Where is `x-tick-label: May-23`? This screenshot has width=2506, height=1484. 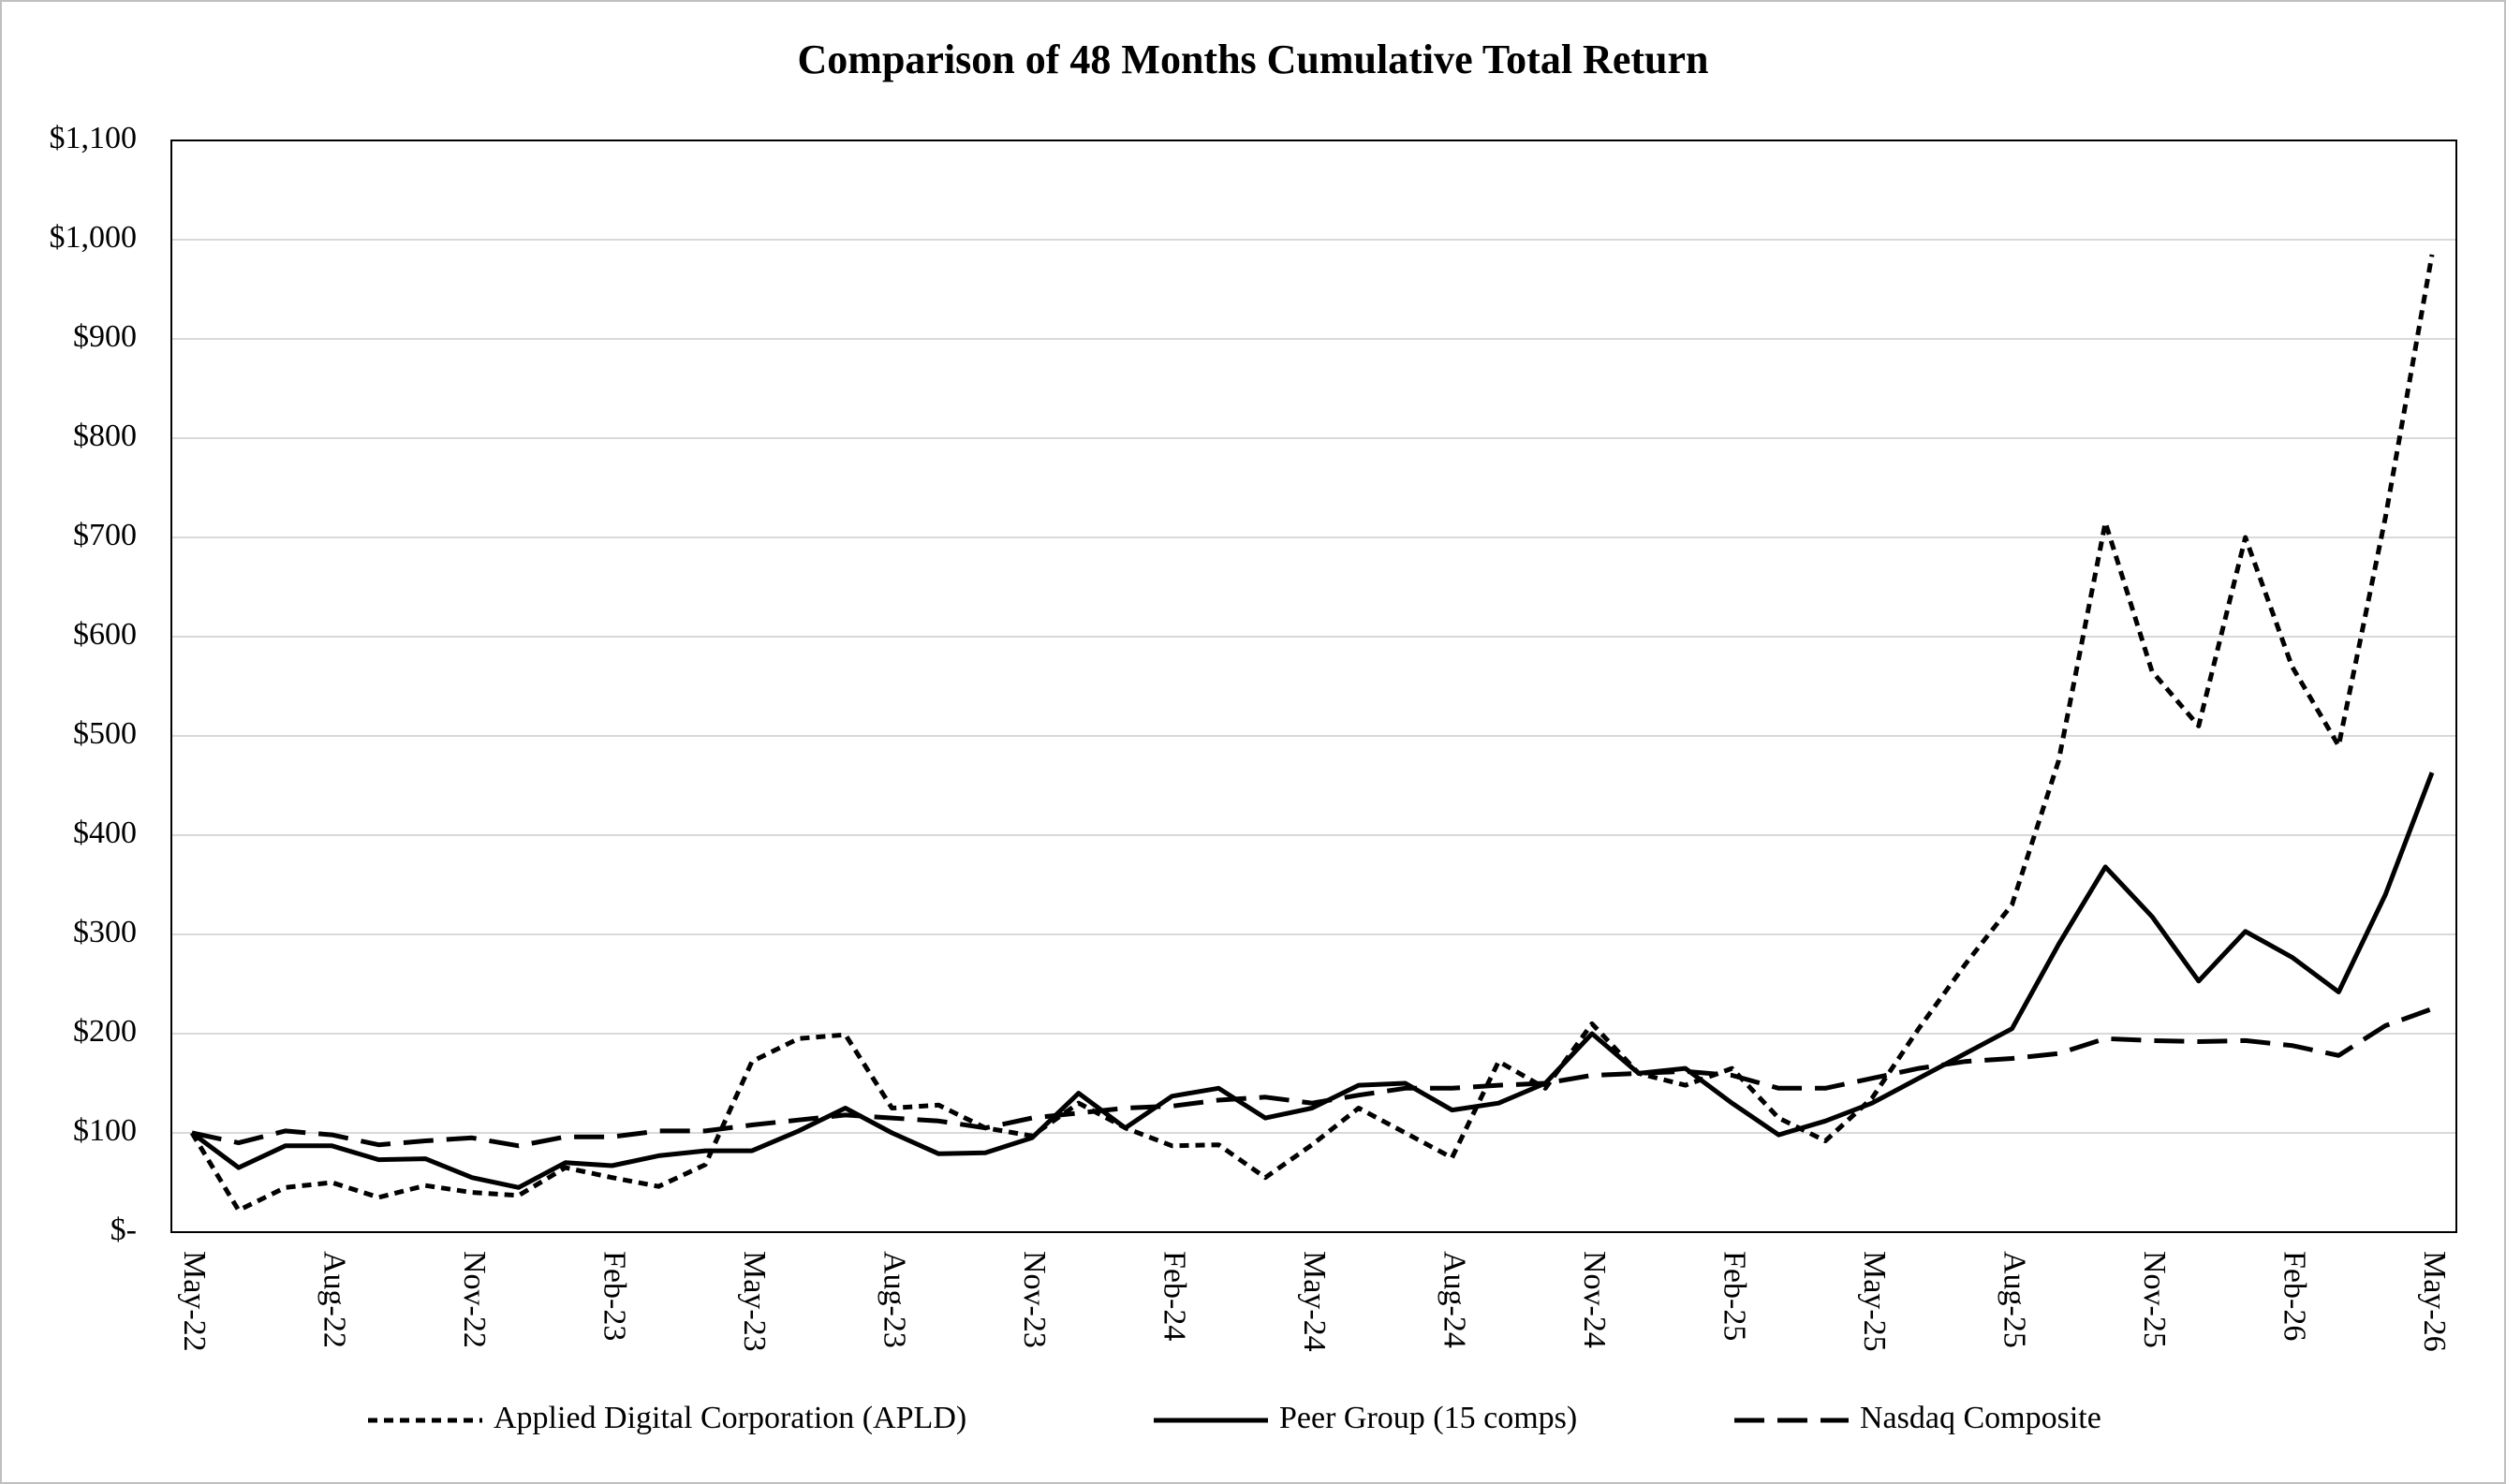
x-tick-label: May-23 is located at coordinates (754, 1301).